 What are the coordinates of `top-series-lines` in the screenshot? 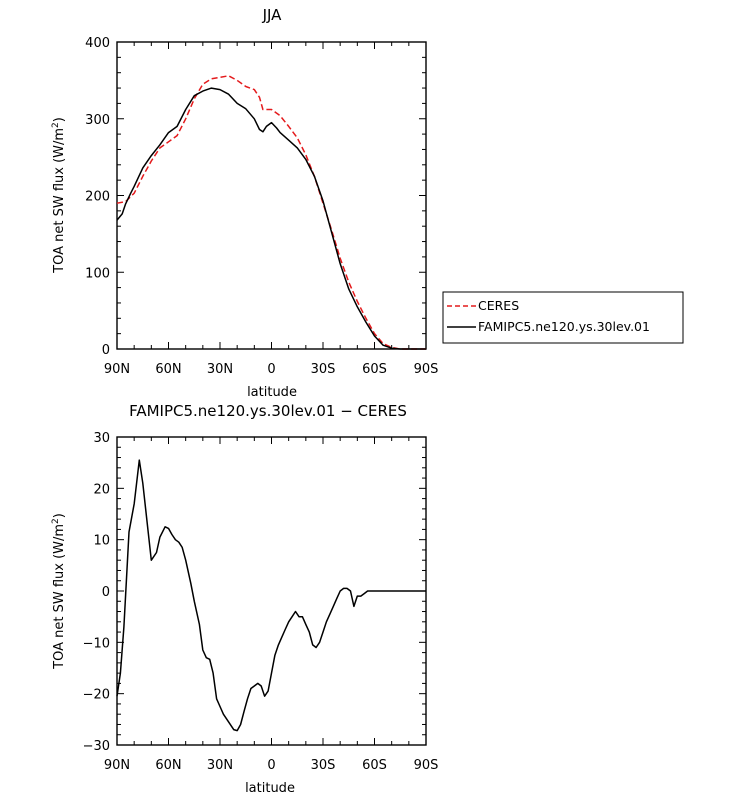 It's located at (271, 212).